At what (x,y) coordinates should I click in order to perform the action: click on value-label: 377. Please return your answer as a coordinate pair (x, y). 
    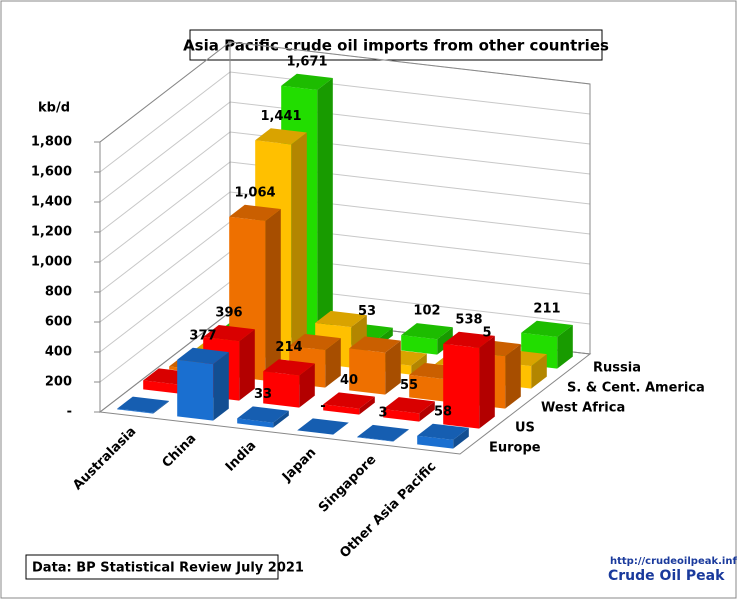
    Looking at the image, I should click on (202, 335).